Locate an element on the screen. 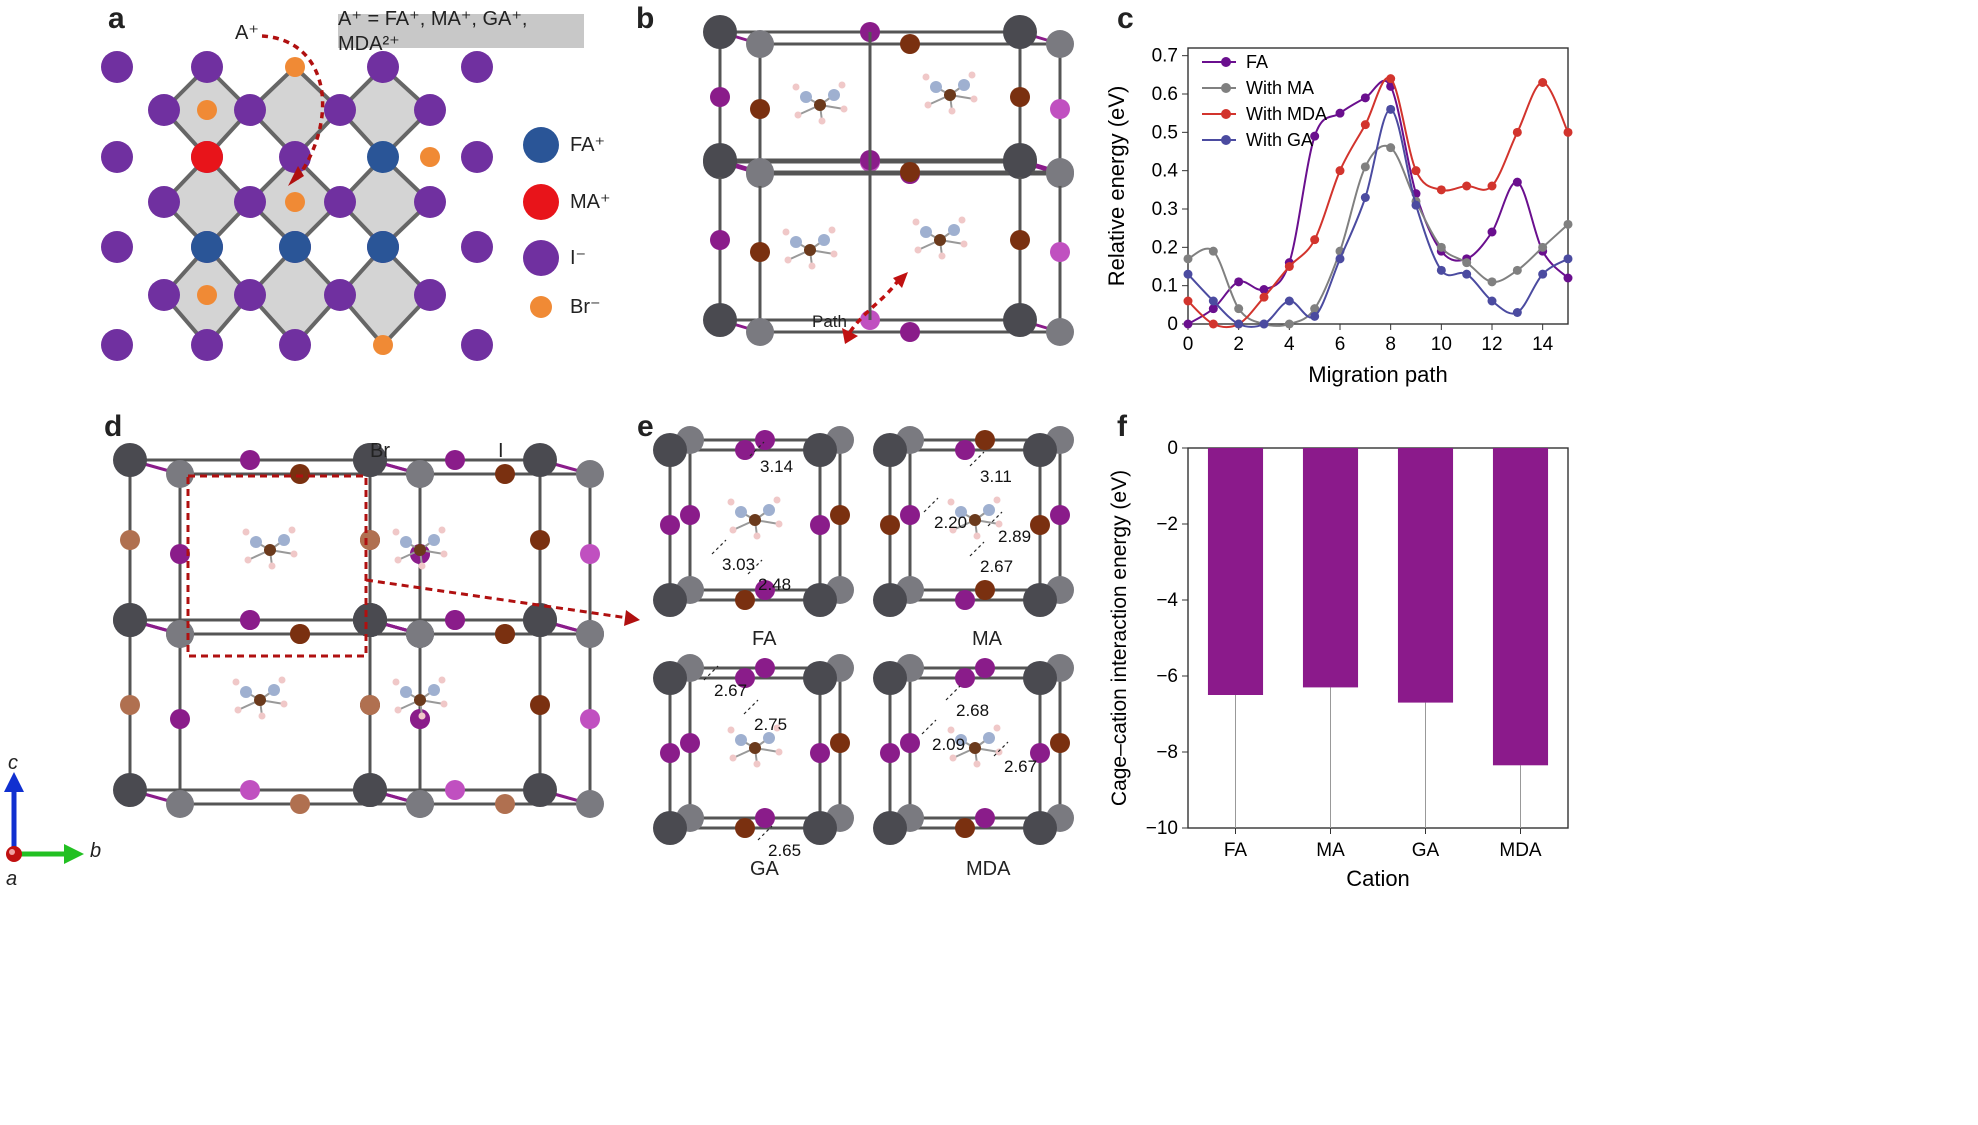 Image resolution: width=1978 pixels, height=1125 pixels. legend-label: I⁻ is located at coordinates (578, 258).